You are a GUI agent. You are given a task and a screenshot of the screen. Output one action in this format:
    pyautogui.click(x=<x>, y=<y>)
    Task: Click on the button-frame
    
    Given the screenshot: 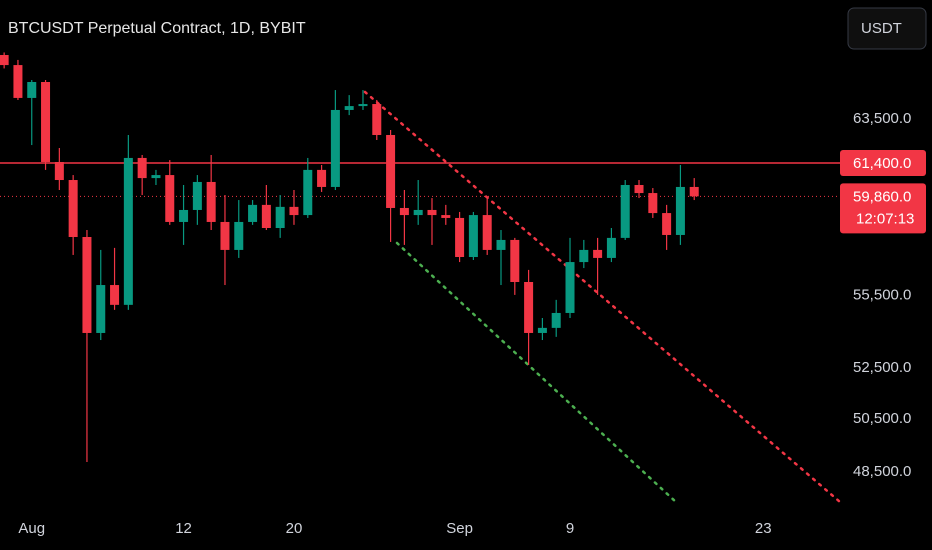 What is the action you would take?
    pyautogui.click(x=887, y=28)
    